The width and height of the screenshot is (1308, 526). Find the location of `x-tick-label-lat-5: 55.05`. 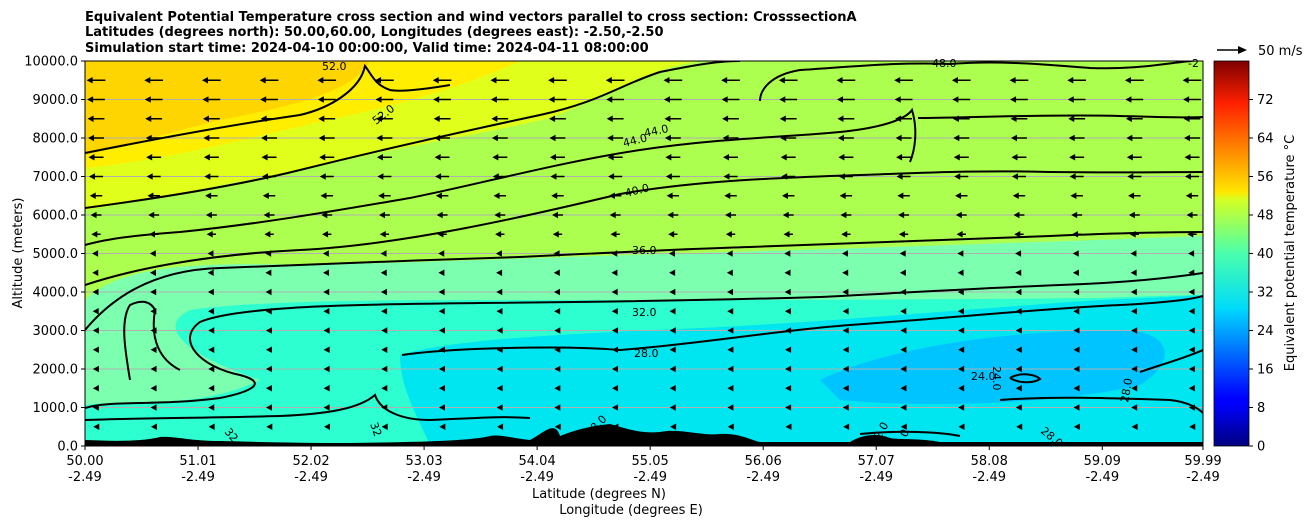

x-tick-label-lat-5: 55.05 is located at coordinates (650, 461).